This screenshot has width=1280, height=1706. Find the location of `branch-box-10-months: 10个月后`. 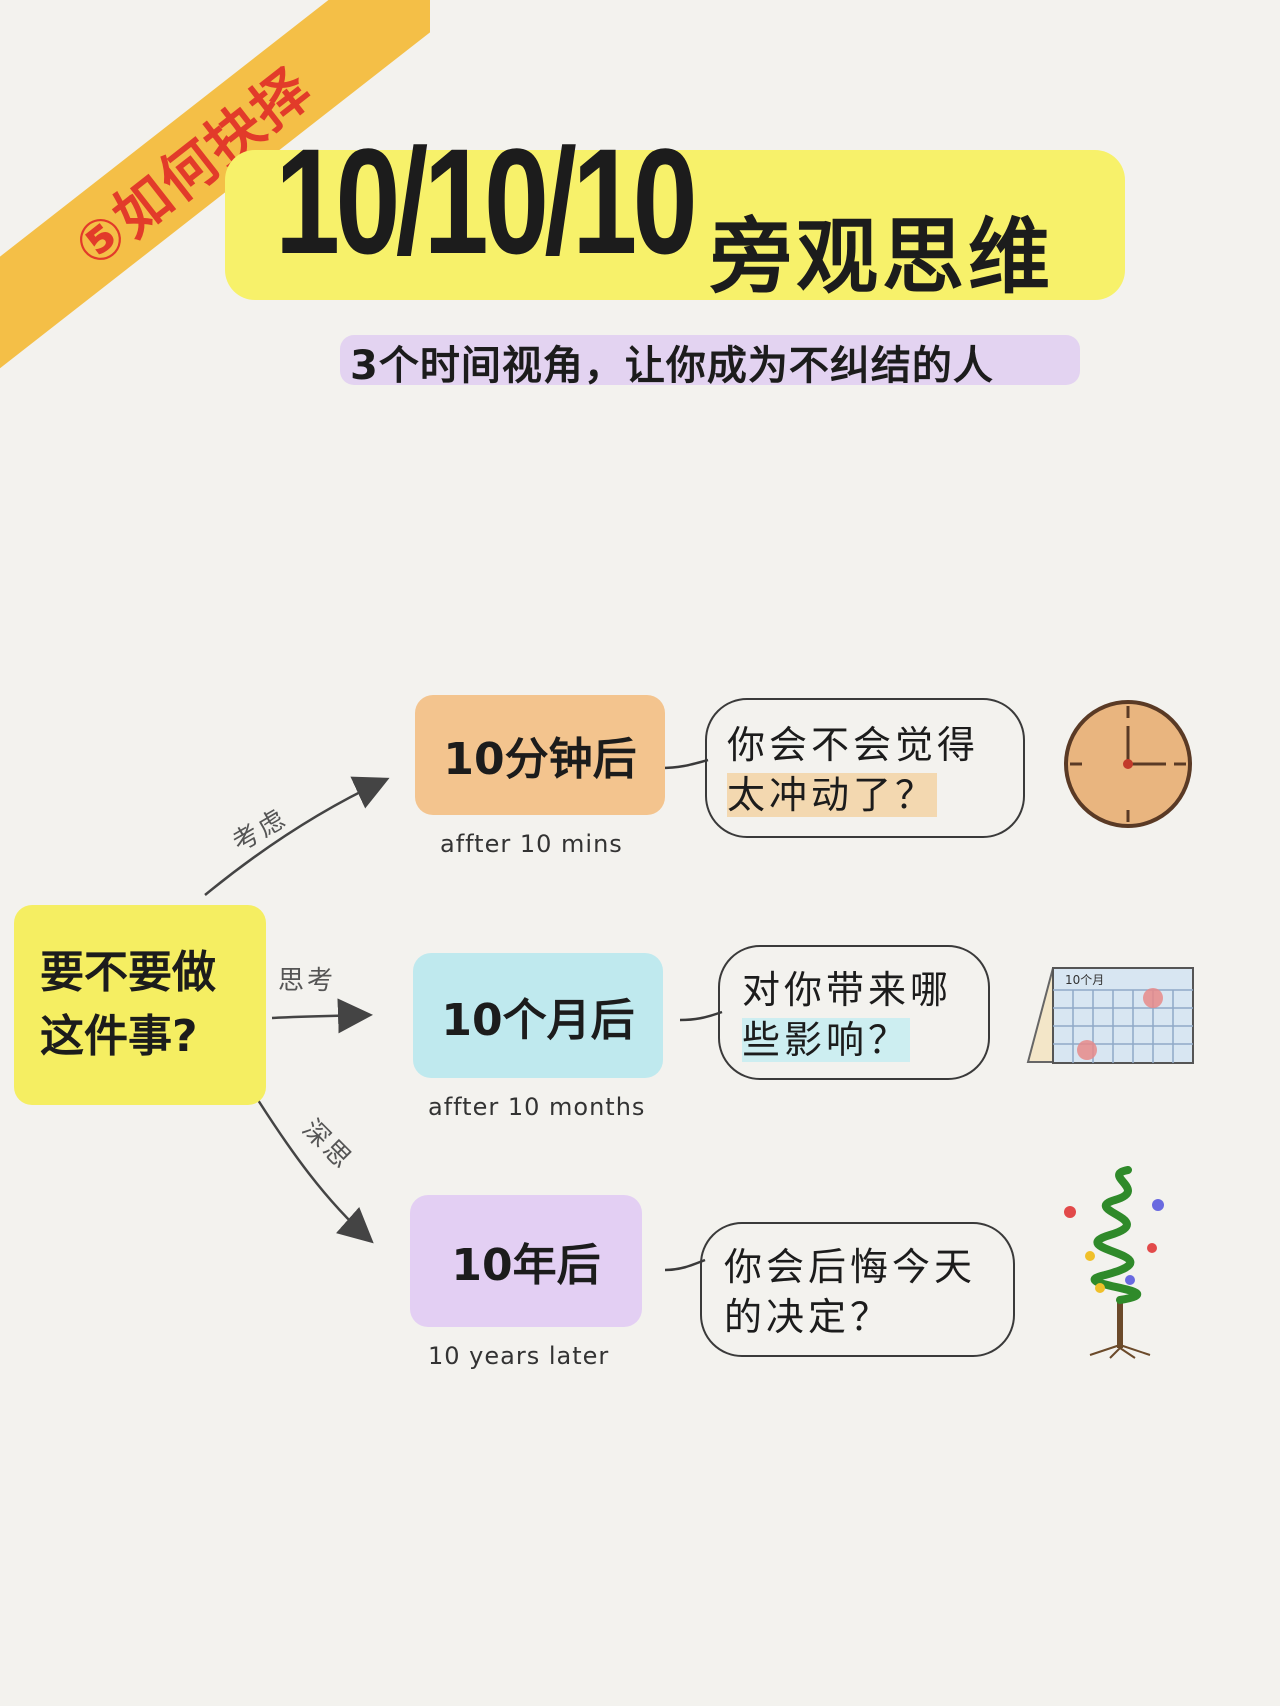

branch-box-10-months: 10个月后 is located at coordinates (538, 1015).